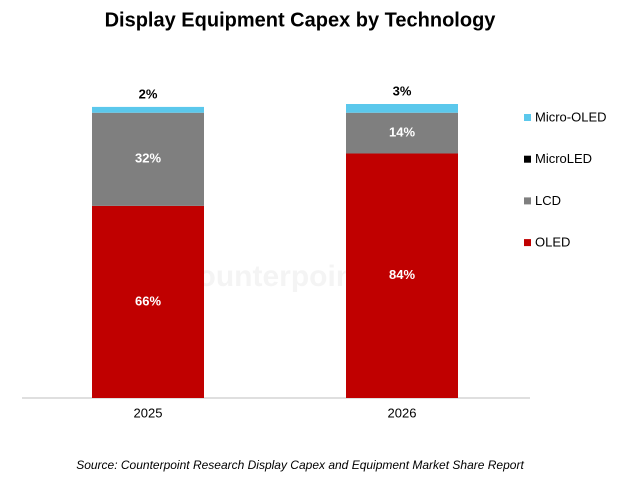  I want to click on legend-label: OLED, so click(552, 242).